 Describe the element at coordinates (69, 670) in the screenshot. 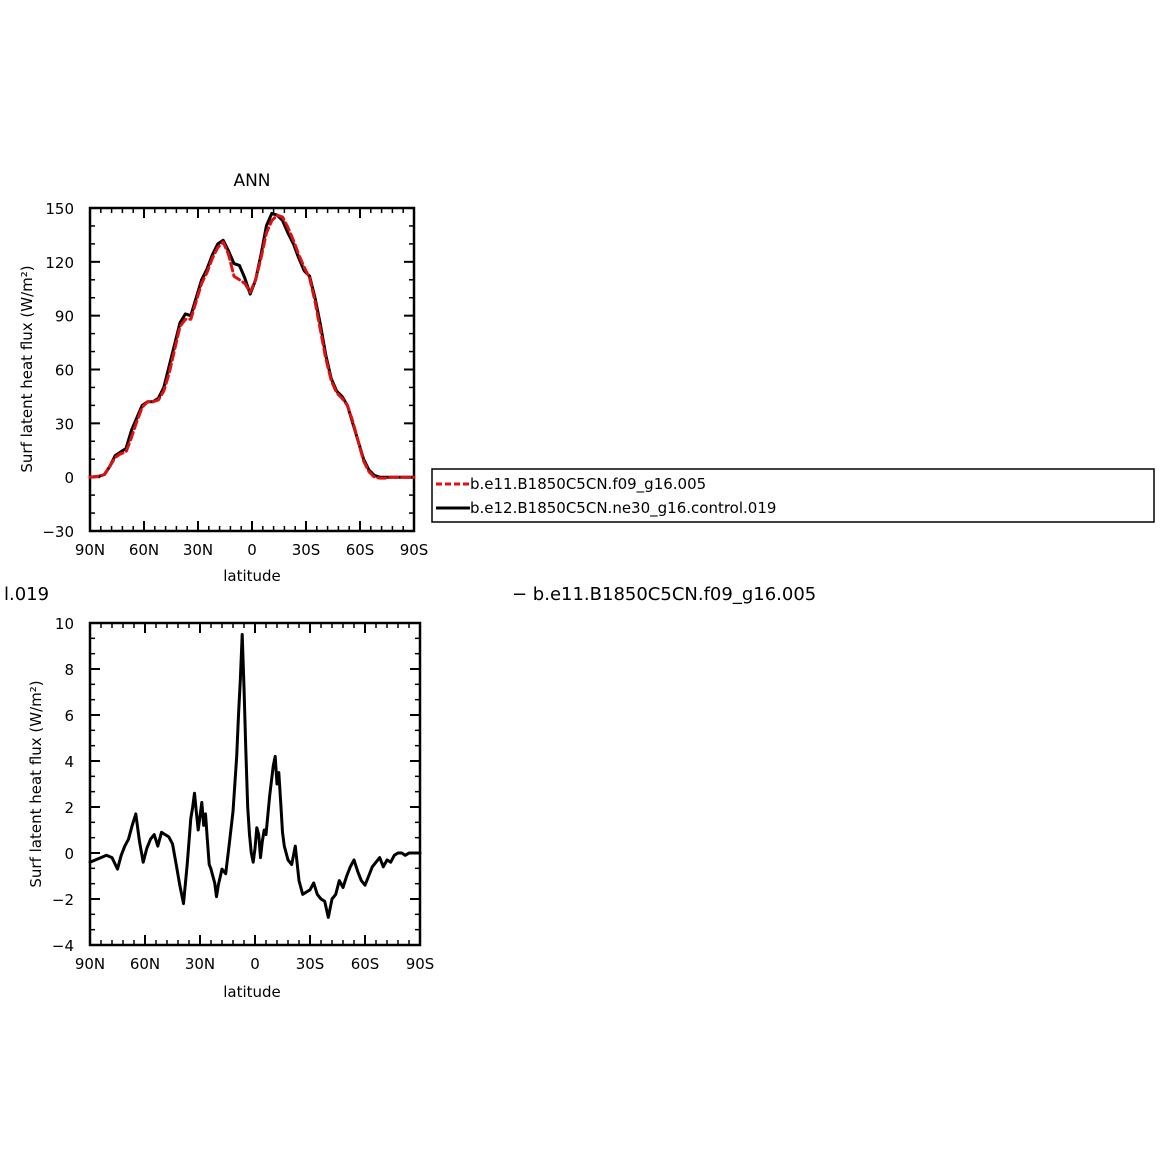

I see `y-tick-label: 8` at that location.